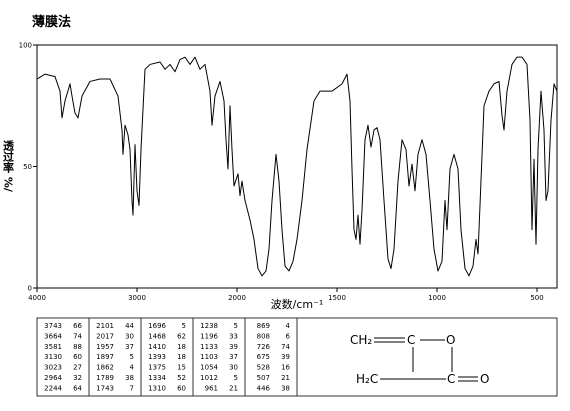 This screenshot has width=570, height=411. I want to click on peak-wavenumber: 1696, so click(157, 326).